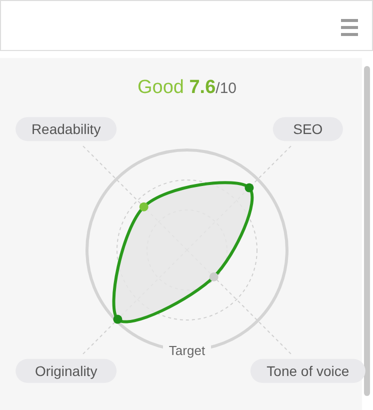  Describe the element at coordinates (66, 129) in the screenshot. I see `spoke-label: Readability` at that location.